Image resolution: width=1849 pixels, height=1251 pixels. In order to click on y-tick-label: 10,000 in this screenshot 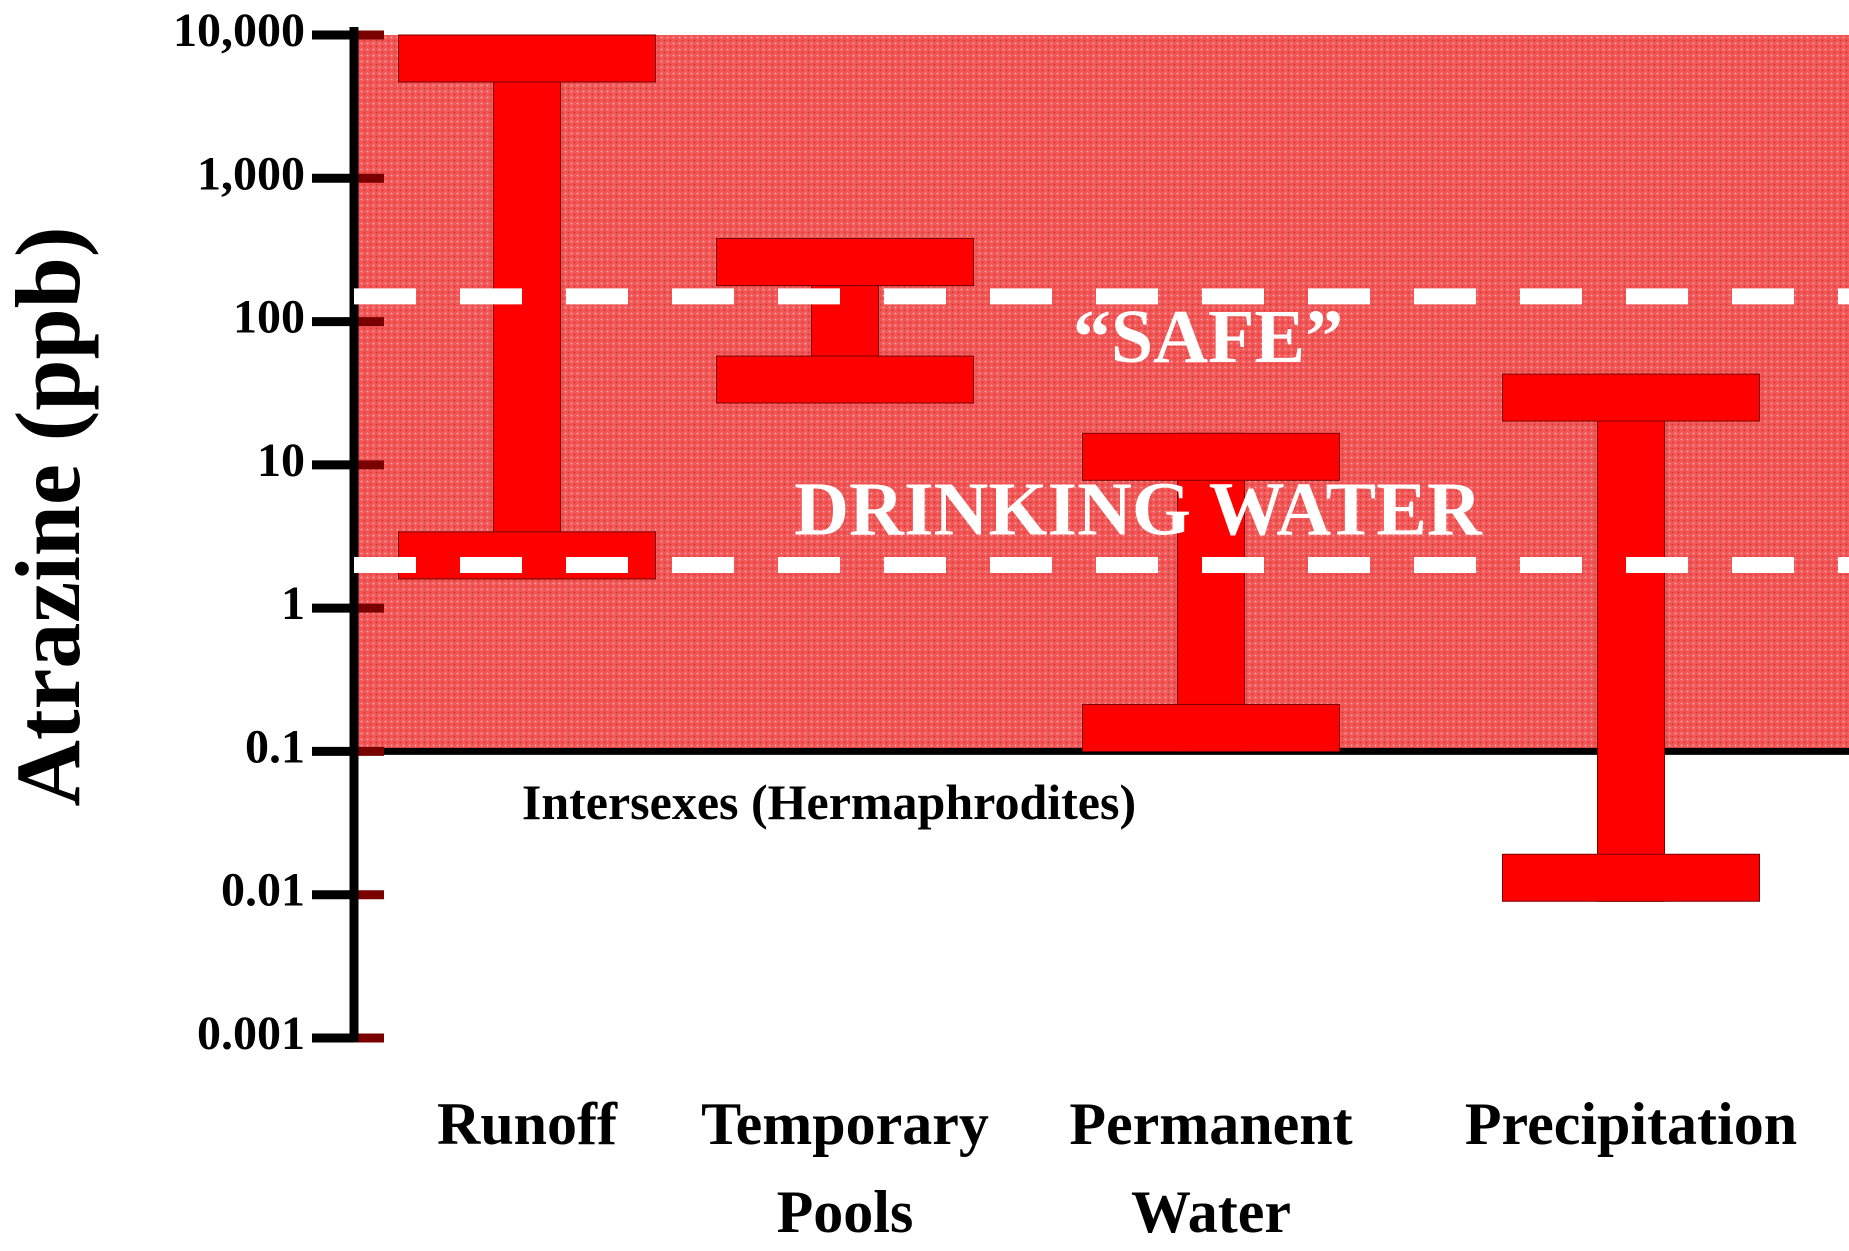, I will do `click(239, 30)`.